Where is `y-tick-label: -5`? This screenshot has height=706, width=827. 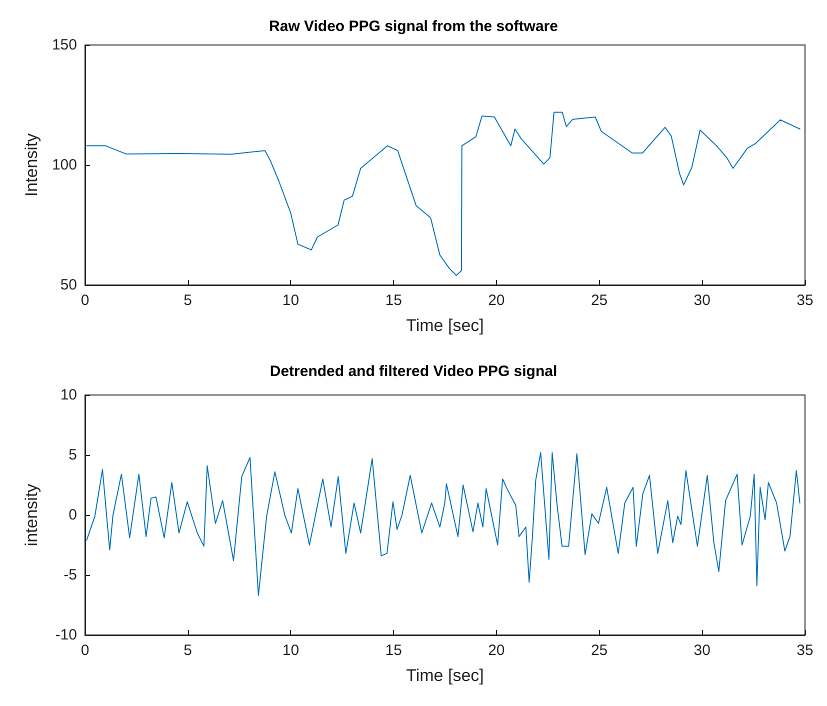
y-tick-label: -5 is located at coordinates (70, 575).